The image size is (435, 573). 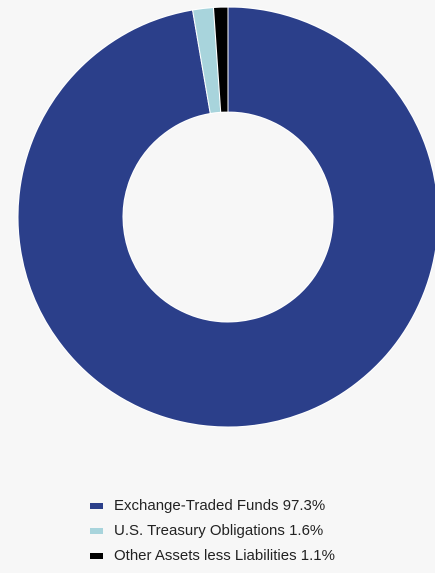 I want to click on donut-slice-other-assets-less-liabilities, so click(x=220, y=59).